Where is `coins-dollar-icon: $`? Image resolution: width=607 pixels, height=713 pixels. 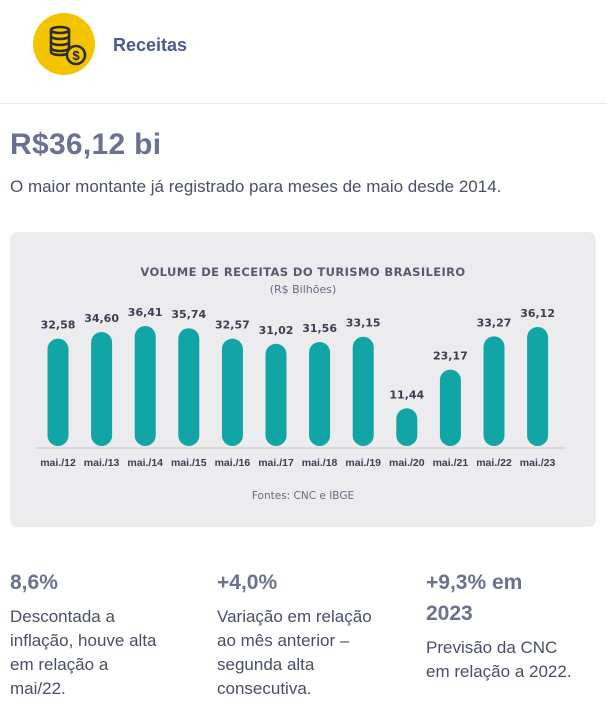
coins-dollar-icon: $ is located at coordinates (64, 44).